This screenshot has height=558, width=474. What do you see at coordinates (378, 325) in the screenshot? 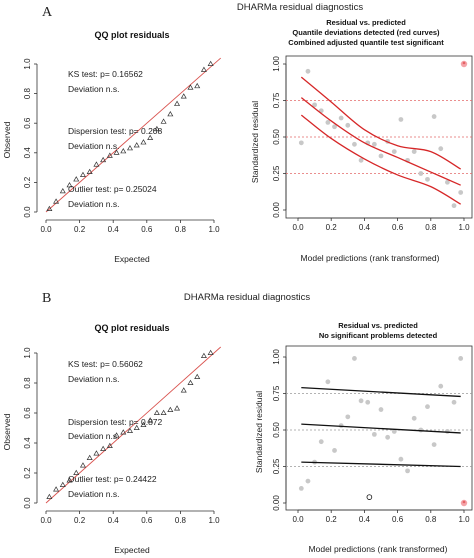
I see `rvp-title-b: Residual vs. predicted` at bounding box center [378, 325].